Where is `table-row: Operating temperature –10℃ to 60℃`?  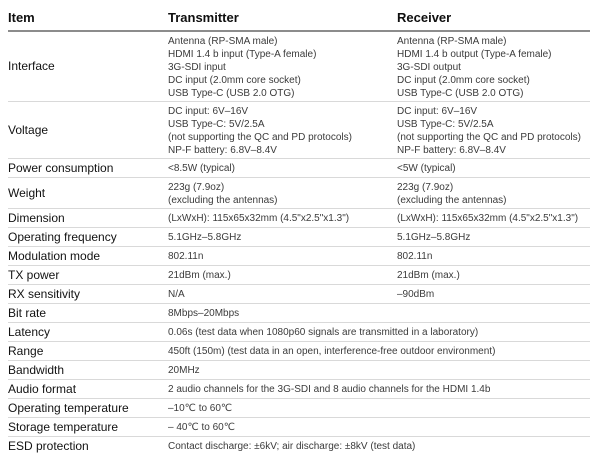
table-row: Operating temperature –10℃ to 60℃ is located at coordinates (299, 408).